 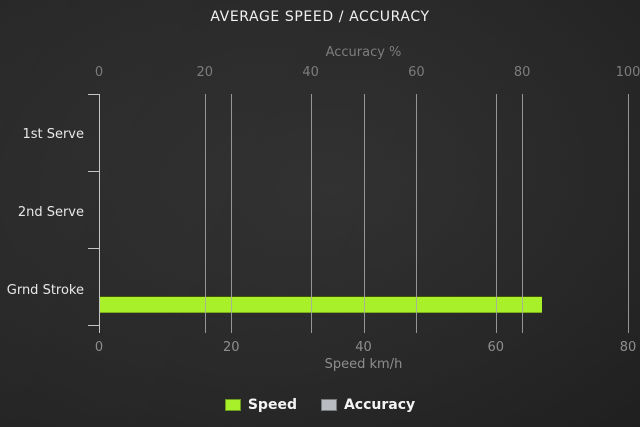 I want to click on top-axis-tick-label: 40, so click(x=310, y=72).